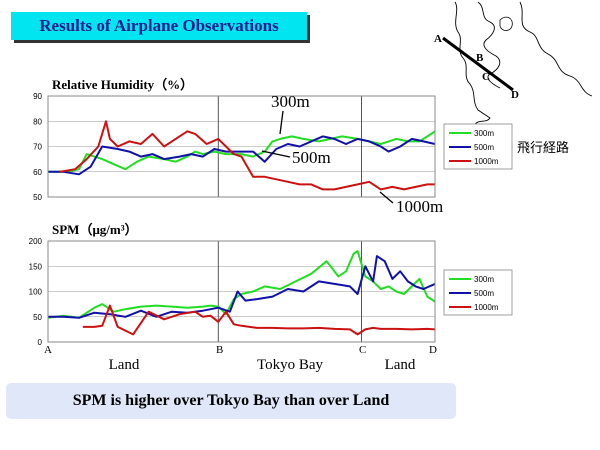 Image resolution: width=600 pixels, height=450 pixels. I want to click on humidity-series-line-1000m, so click(247, 155).